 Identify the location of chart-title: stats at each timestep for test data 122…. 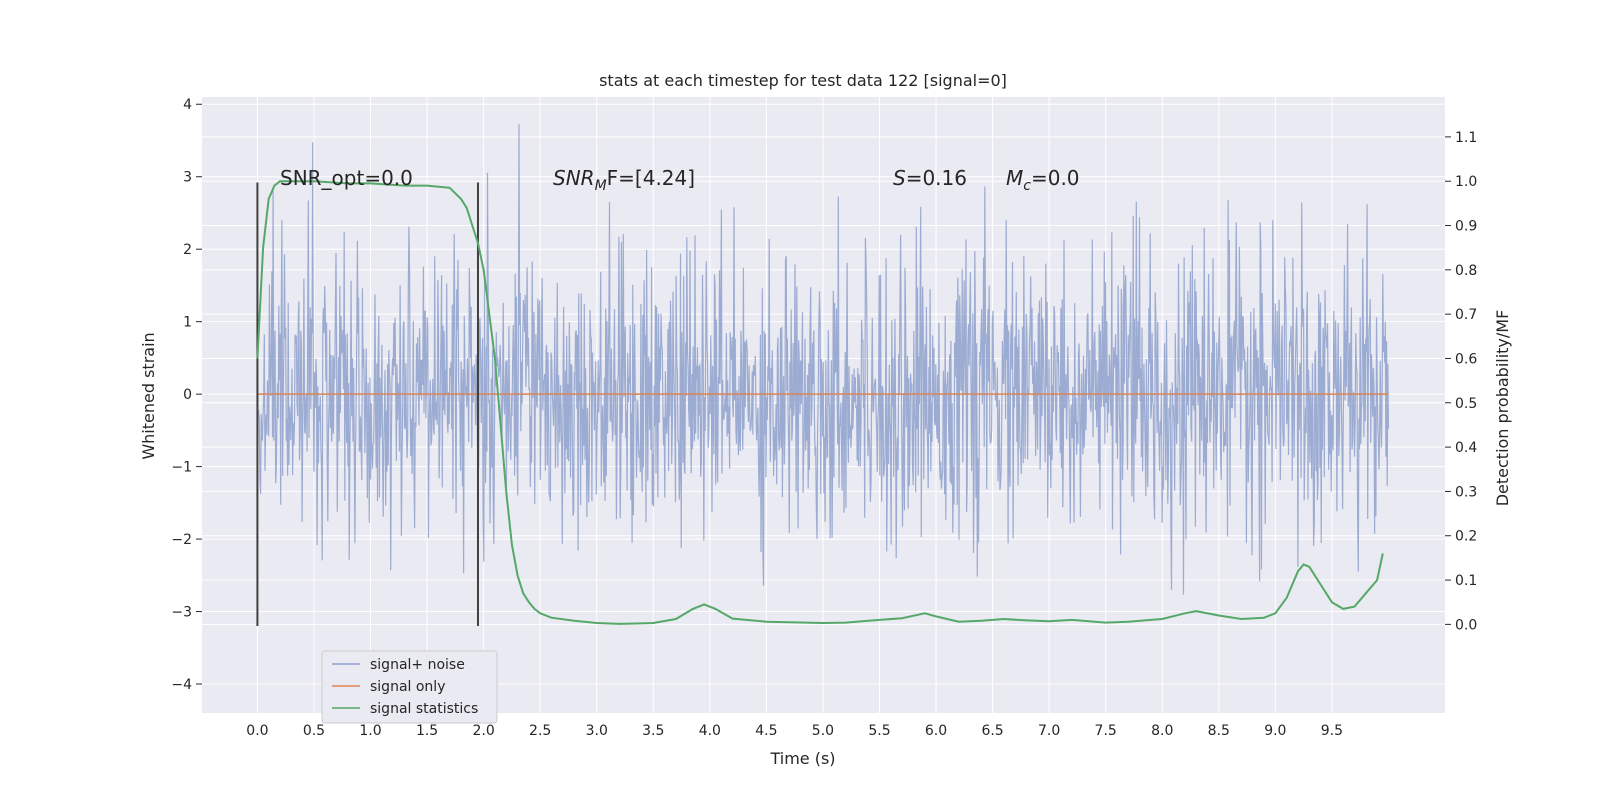
(803, 80).